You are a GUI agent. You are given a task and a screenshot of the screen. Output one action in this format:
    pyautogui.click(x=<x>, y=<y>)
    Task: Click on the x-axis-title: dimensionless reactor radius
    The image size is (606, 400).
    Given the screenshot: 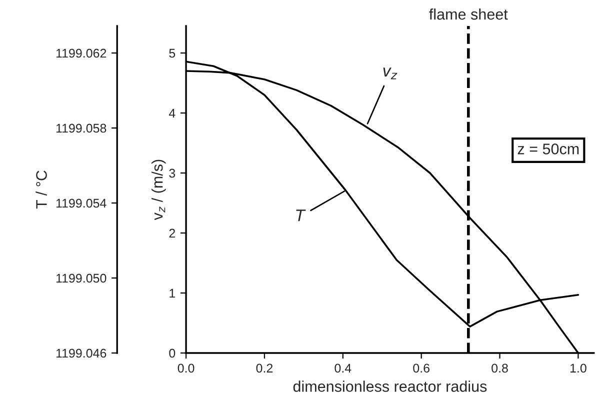 What is the action you would take?
    pyautogui.click(x=390, y=386)
    